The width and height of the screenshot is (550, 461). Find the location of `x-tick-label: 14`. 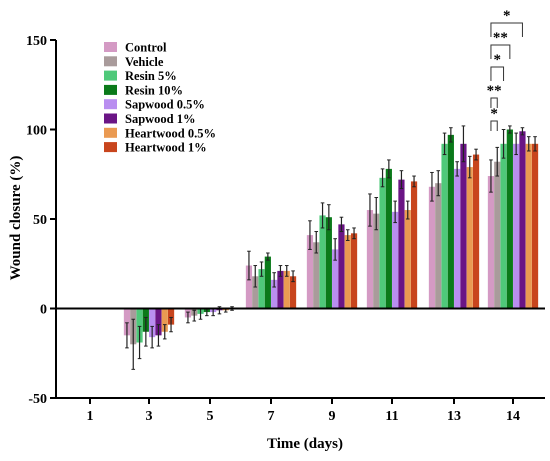

x-tick-label: 14 is located at coordinates (513, 416).